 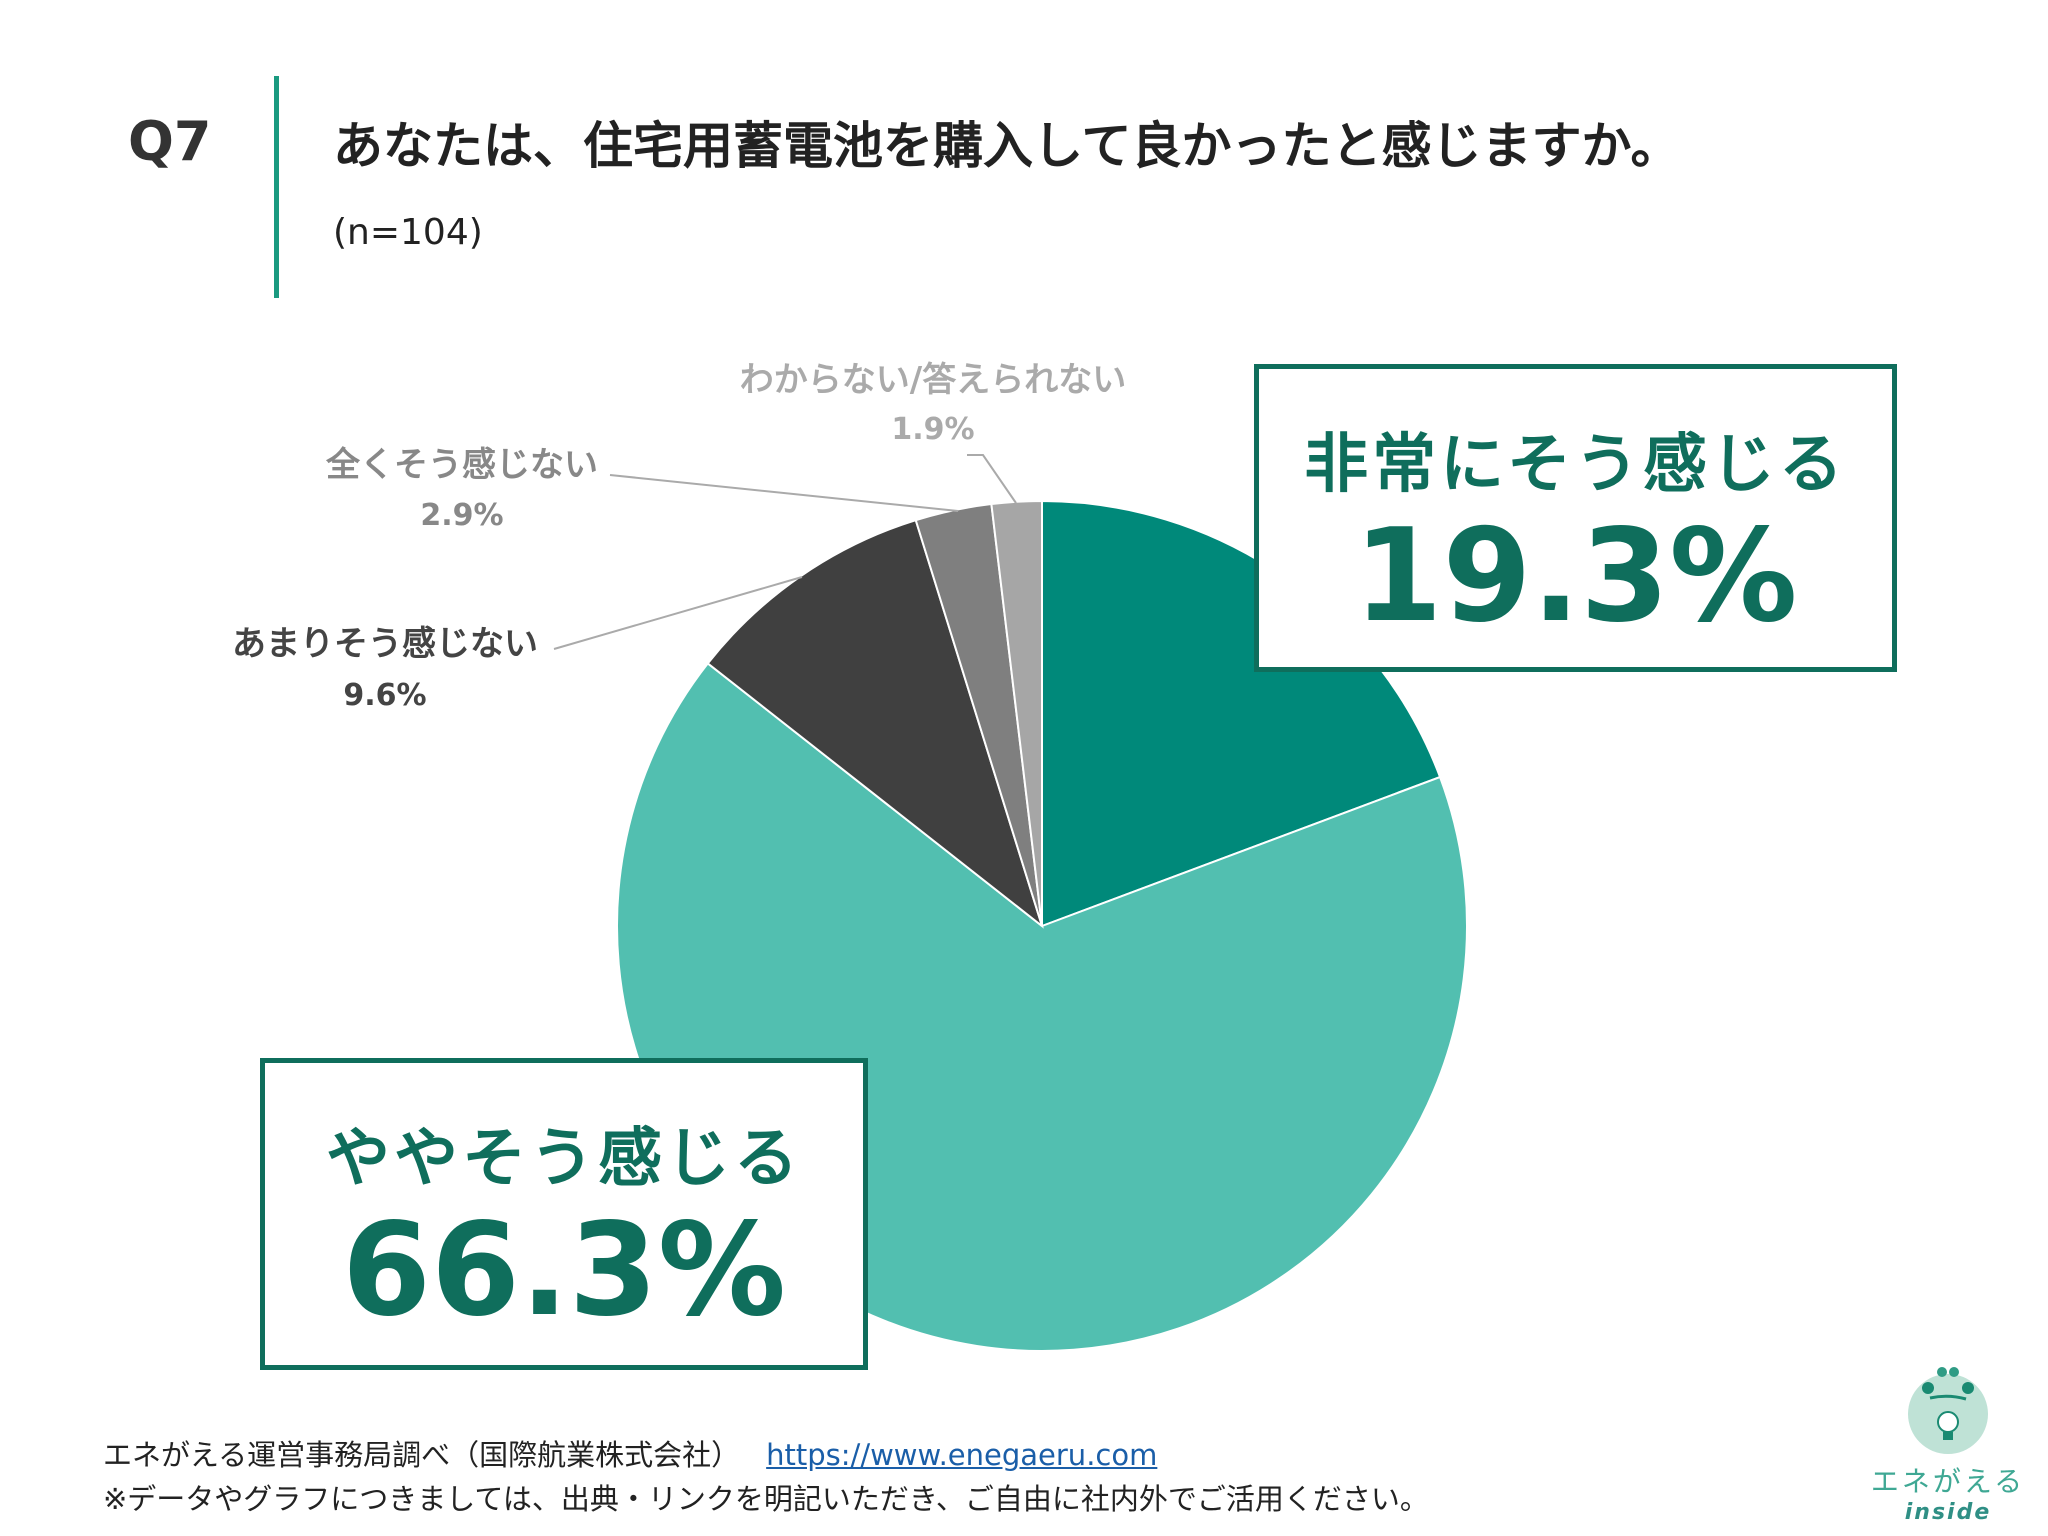 What do you see at coordinates (1948, 1410) in the screenshot?
I see `frog-bulb-logo-icon` at bounding box center [1948, 1410].